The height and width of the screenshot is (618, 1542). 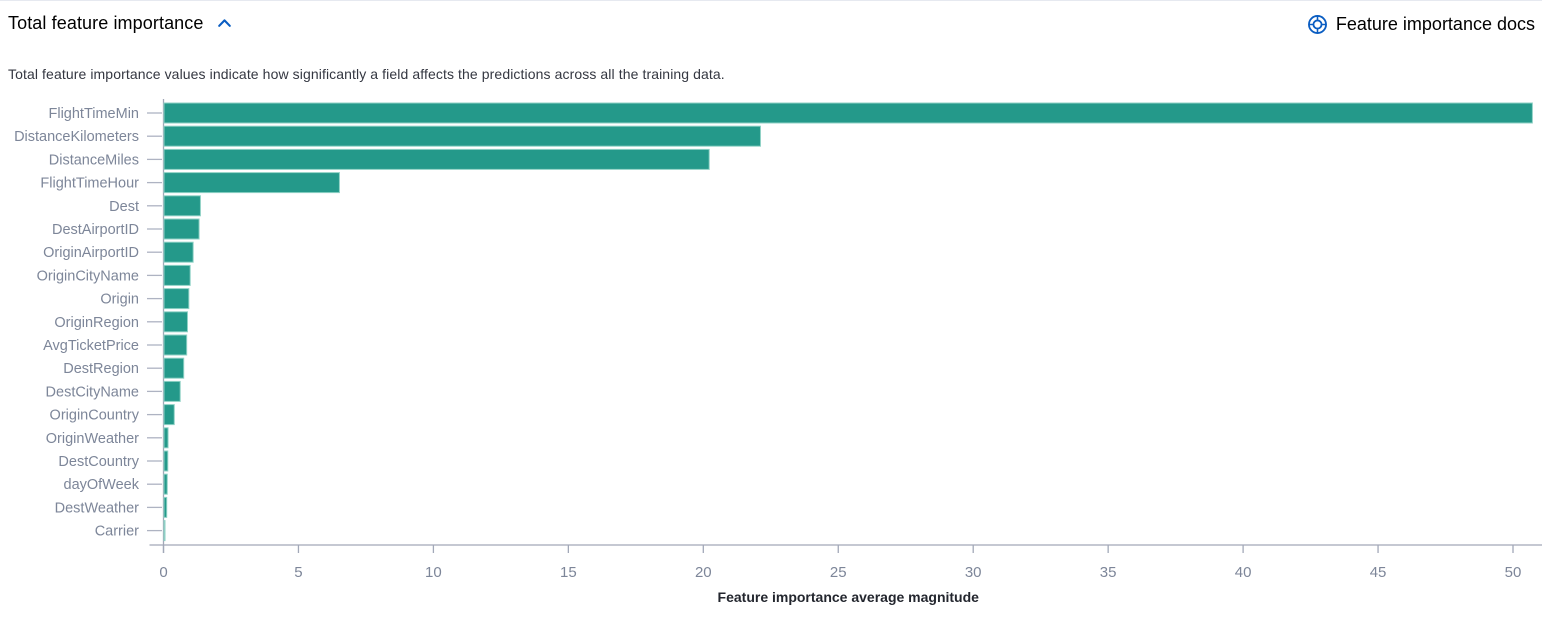 What do you see at coordinates (838, 572) in the screenshot?
I see `x-axis-tick-label: 25` at bounding box center [838, 572].